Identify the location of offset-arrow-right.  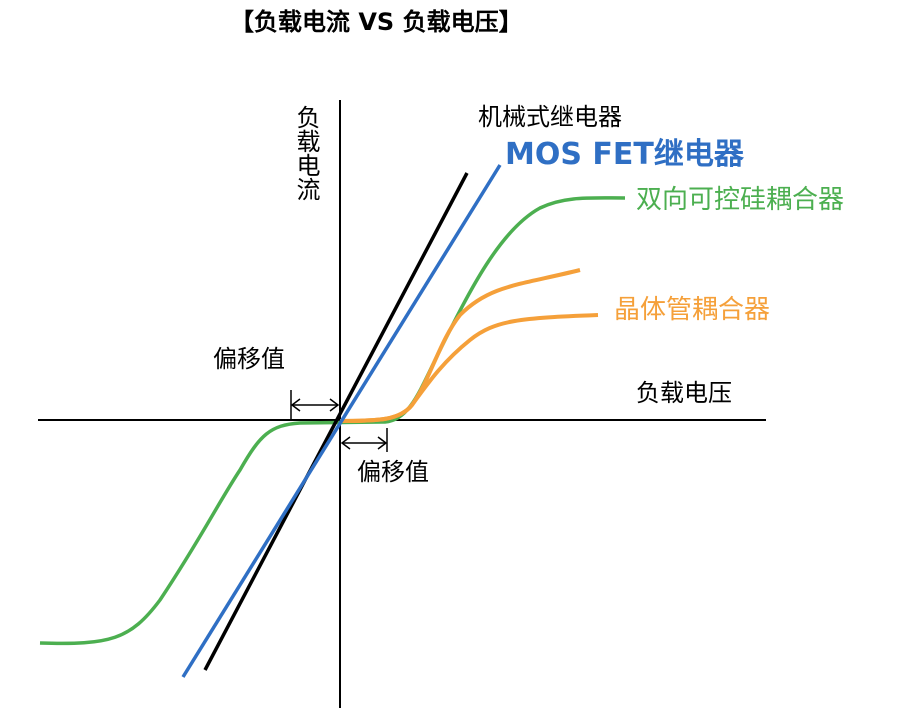
(364, 440).